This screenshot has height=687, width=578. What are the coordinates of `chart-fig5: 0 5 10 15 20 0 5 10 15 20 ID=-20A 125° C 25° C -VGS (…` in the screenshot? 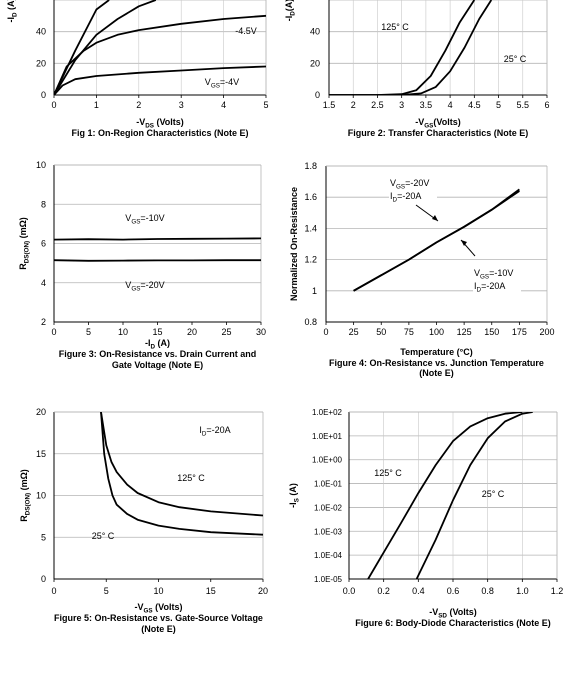 It's located at (143, 520).